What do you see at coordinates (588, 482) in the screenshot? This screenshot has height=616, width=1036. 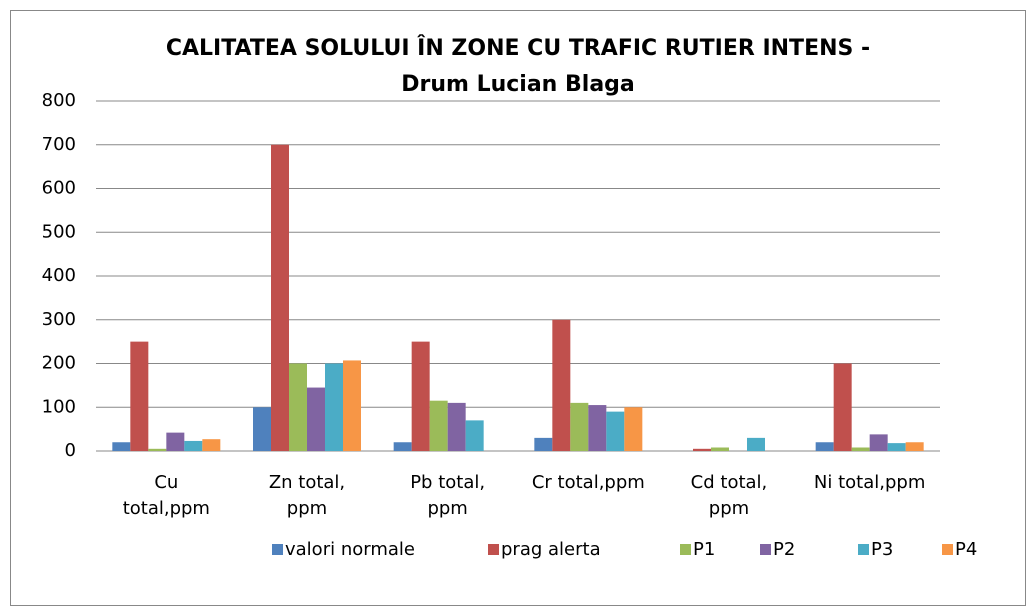 I see `x-tick-label: Cr total,ppm` at bounding box center [588, 482].